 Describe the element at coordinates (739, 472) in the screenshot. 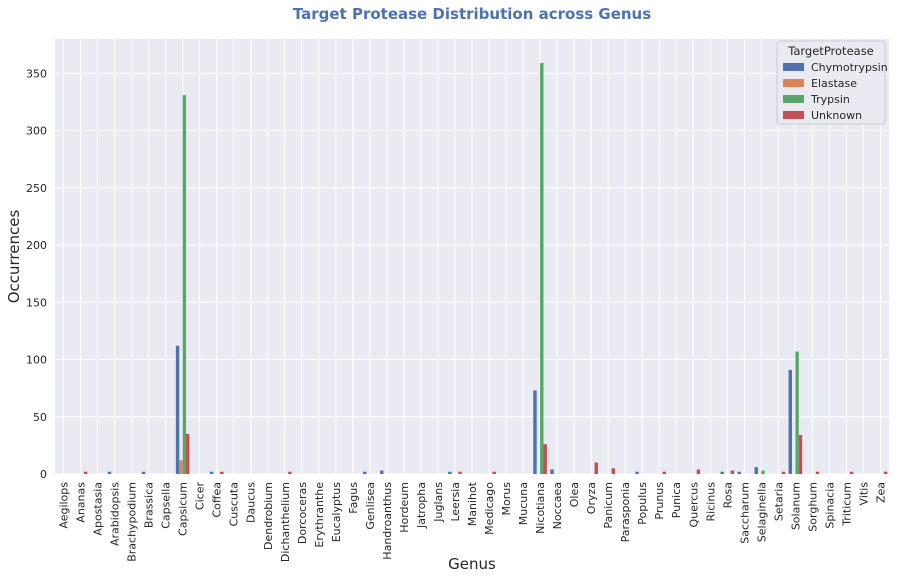

I see `bar-chymotrypsin-saccharum` at that location.